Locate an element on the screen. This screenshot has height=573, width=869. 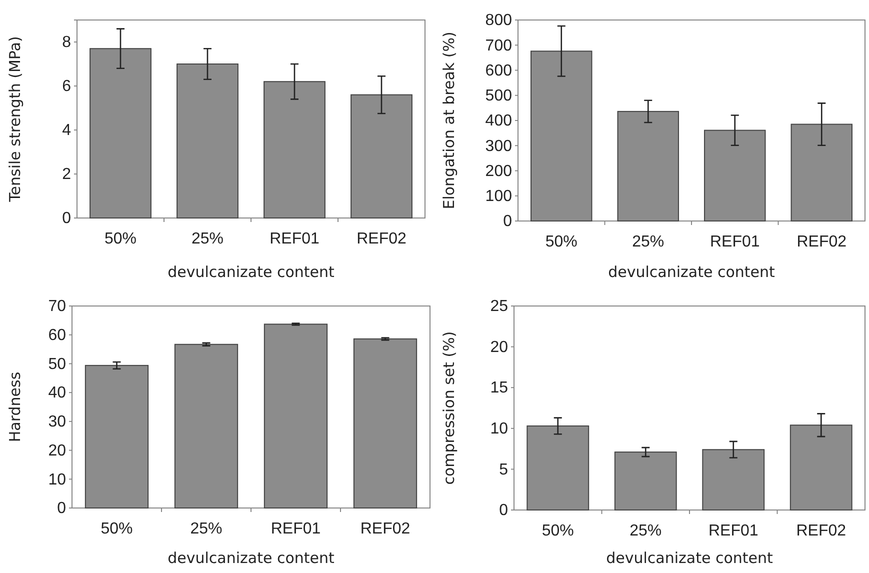
y-tick-label: 4 is located at coordinates (67, 131).